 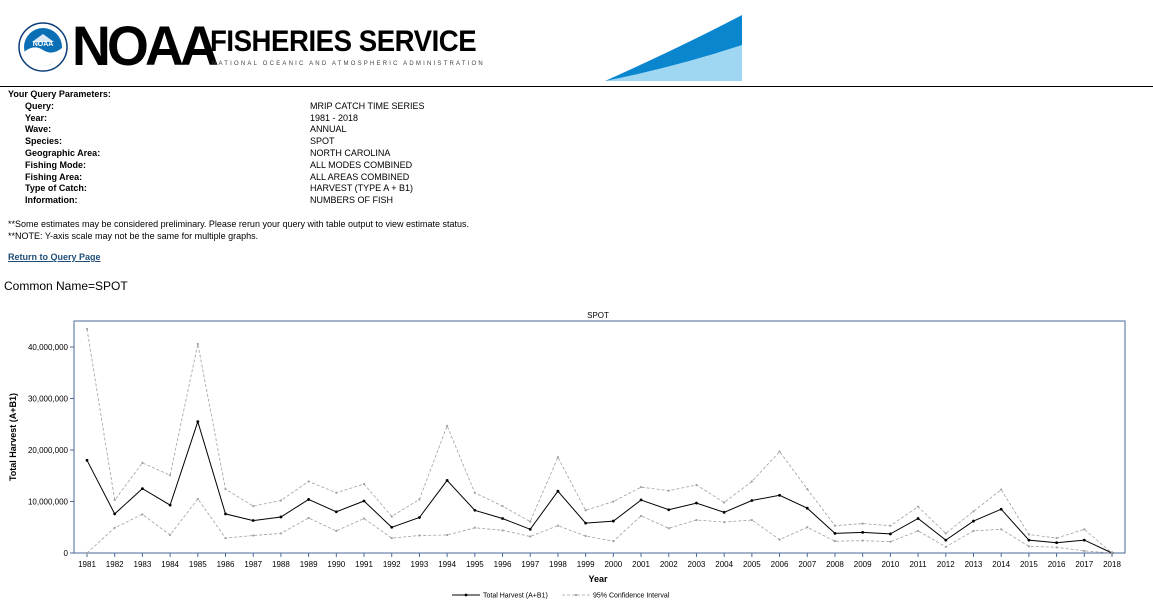 What do you see at coordinates (420, 564) in the screenshot?
I see `x-tick-label: 1993` at bounding box center [420, 564].